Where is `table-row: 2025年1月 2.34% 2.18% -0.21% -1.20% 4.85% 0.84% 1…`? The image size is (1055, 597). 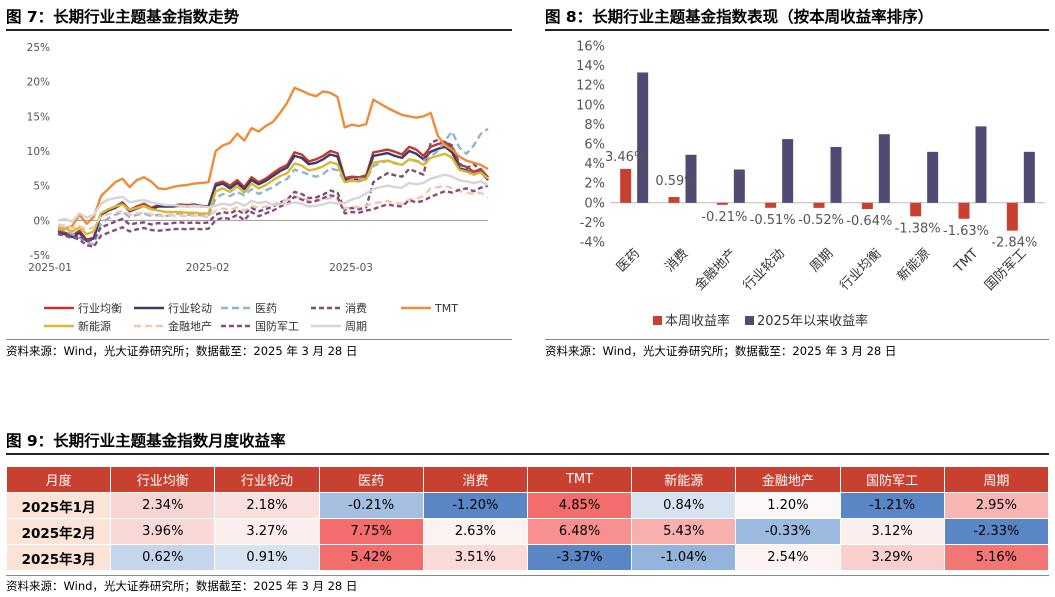 table-row: 2025年1月 2.34% 2.18% -0.21% -1.20% 4.85% 0.84% 1… is located at coordinates (527, 505).